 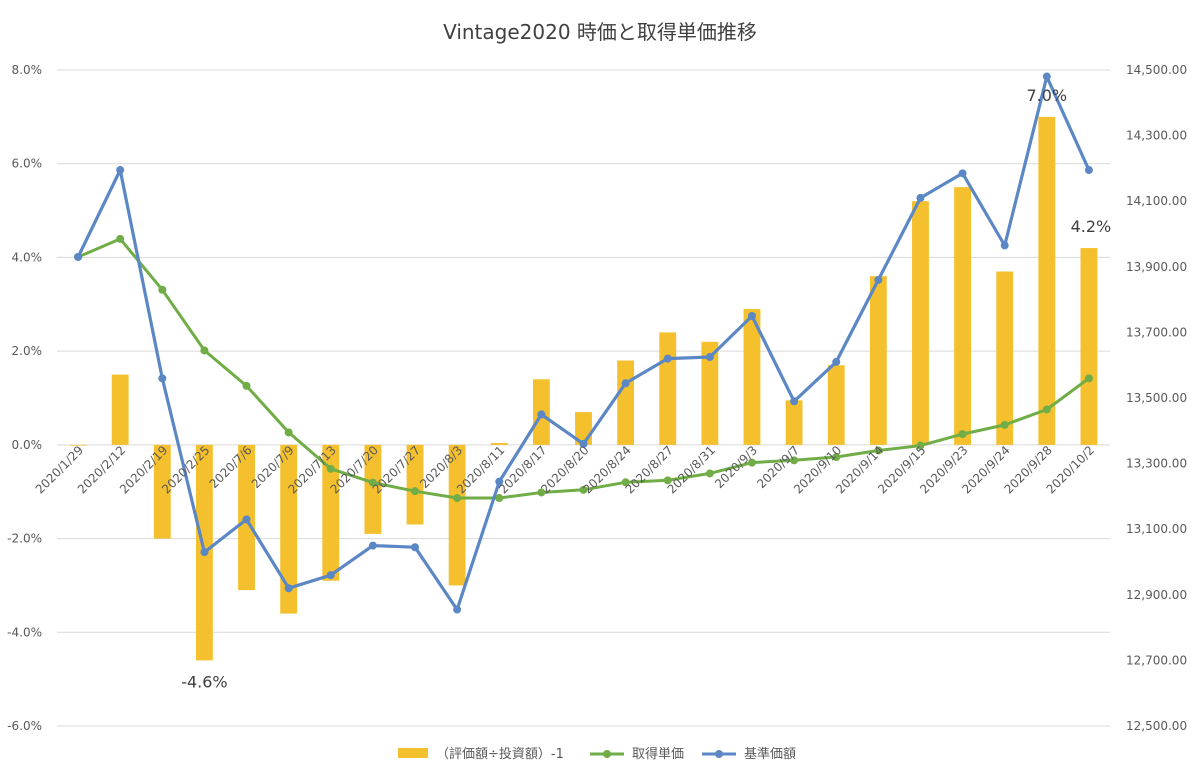 I want to click on legend-marker-acquisition, so click(x=607, y=754).